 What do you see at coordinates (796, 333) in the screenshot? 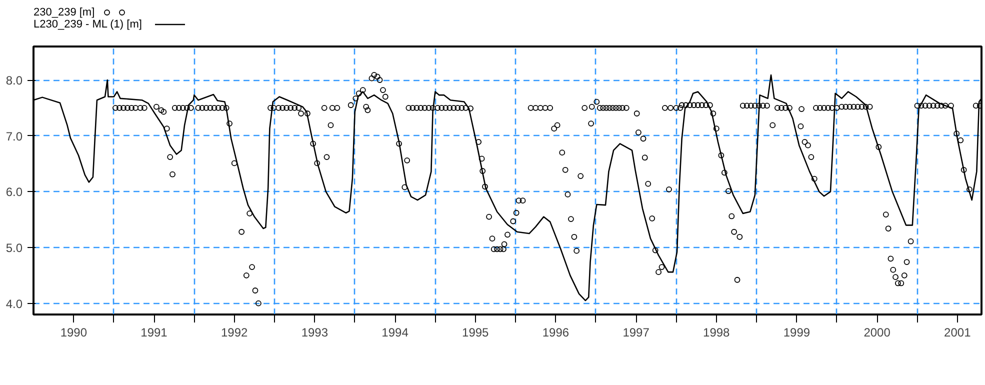
I see `x-tick-label: 1999` at bounding box center [796, 333].